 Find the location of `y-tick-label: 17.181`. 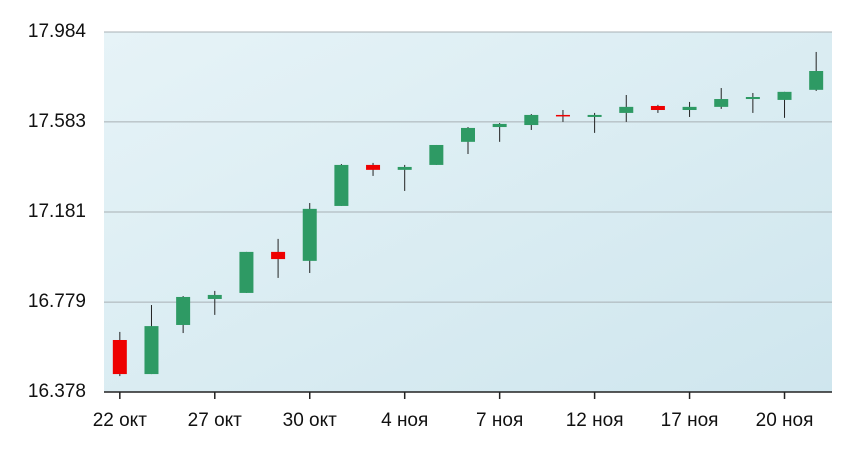

y-tick-label: 17.181 is located at coordinates (57, 211).